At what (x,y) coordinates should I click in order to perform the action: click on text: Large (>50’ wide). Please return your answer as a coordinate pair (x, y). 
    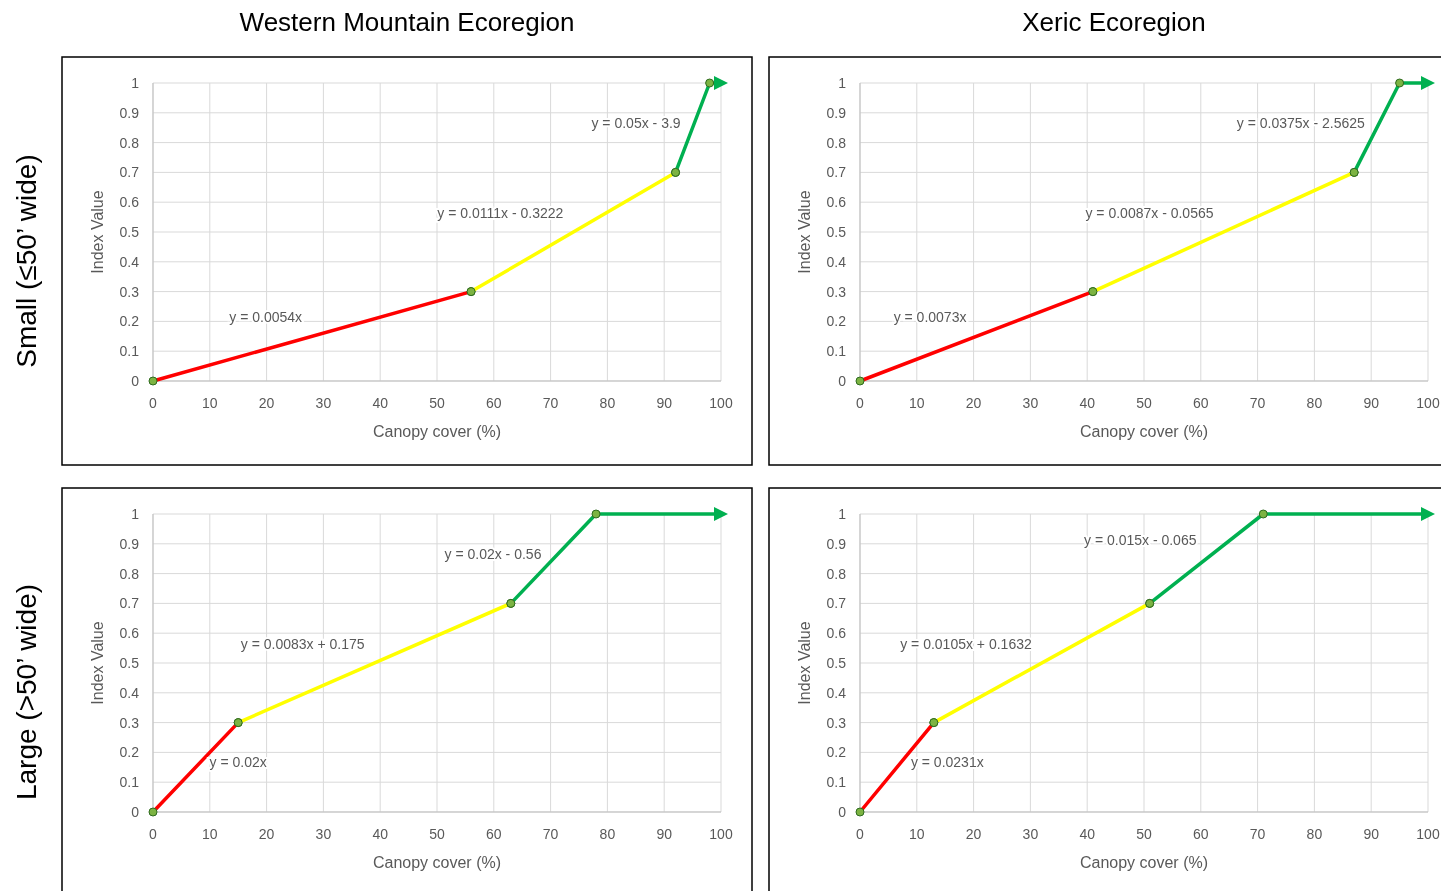
    Looking at the image, I should click on (26, 692).